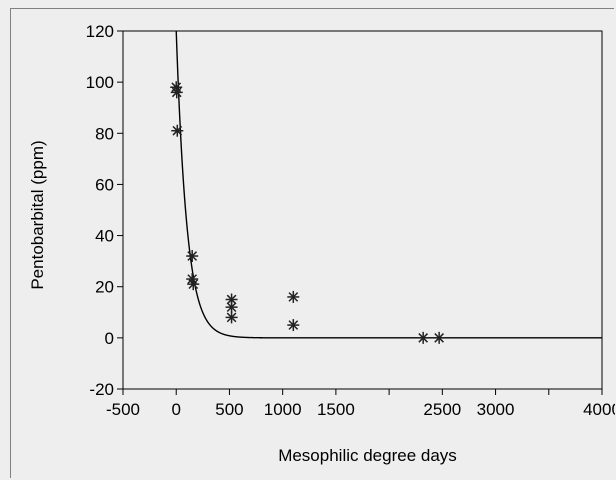 The height and width of the screenshot is (480, 616). Describe the element at coordinates (104, 133) in the screenshot. I see `y-tick-label: 80` at that location.